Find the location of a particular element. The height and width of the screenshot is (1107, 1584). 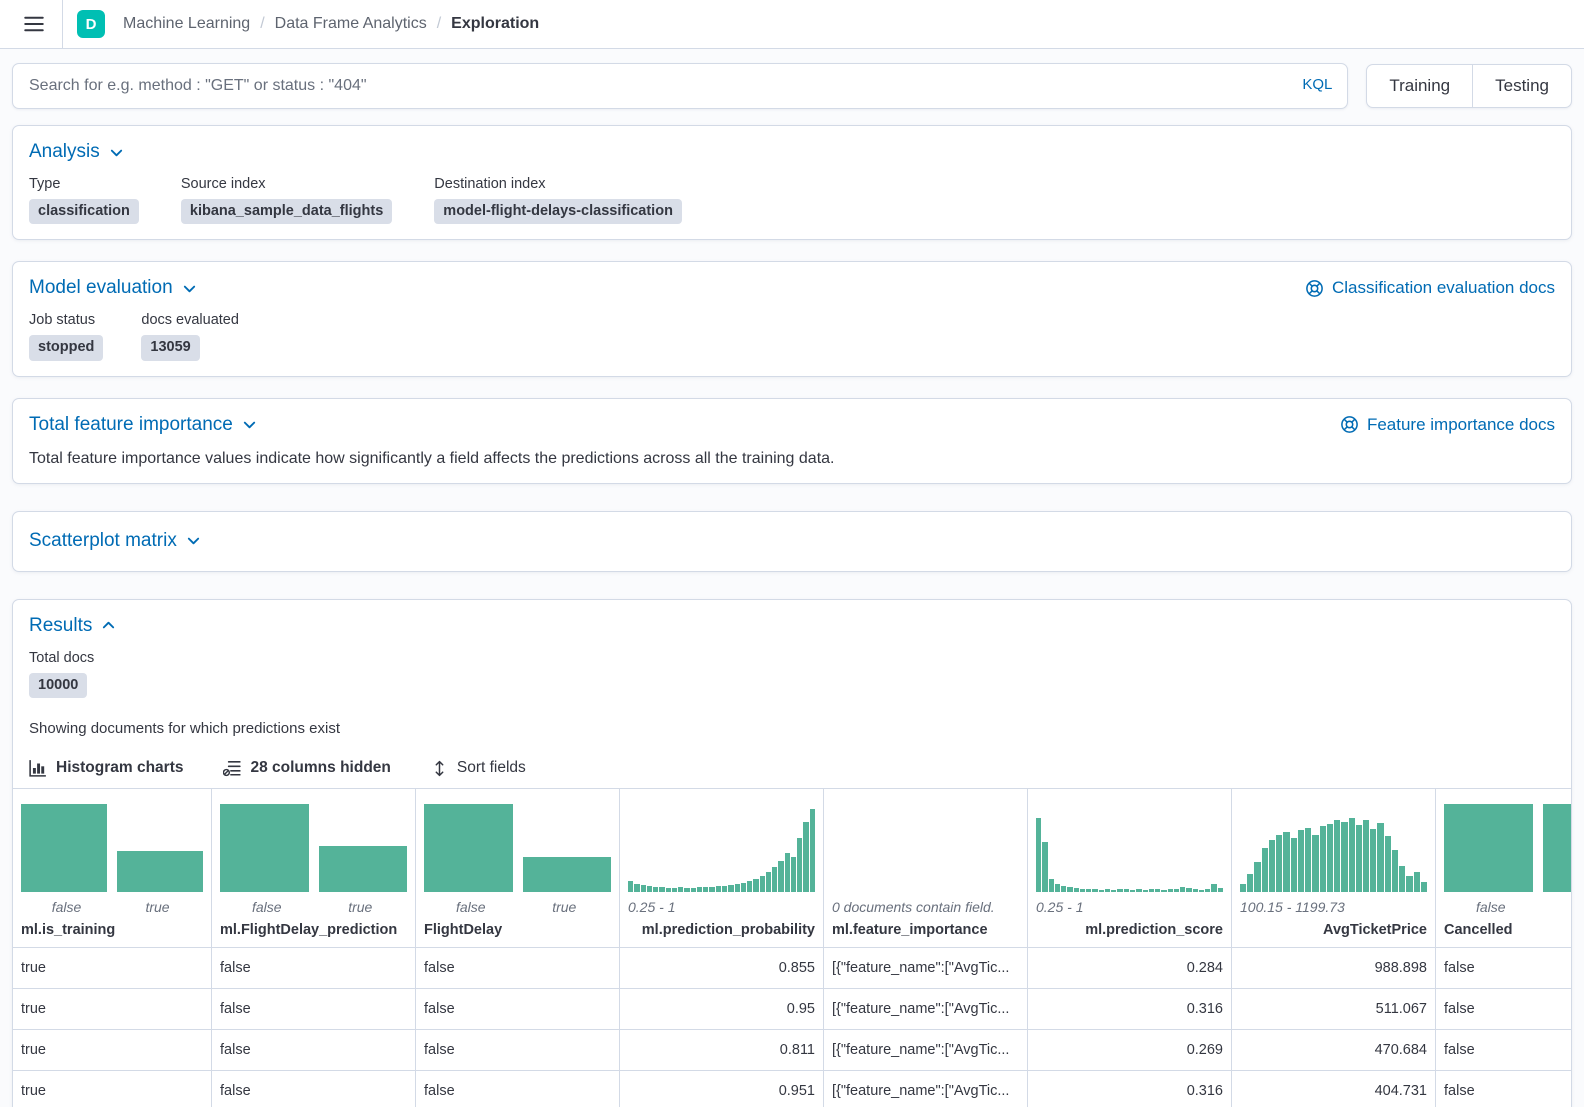

table-cell-ml-prediction-score: 0.284 is located at coordinates (1130, 968).